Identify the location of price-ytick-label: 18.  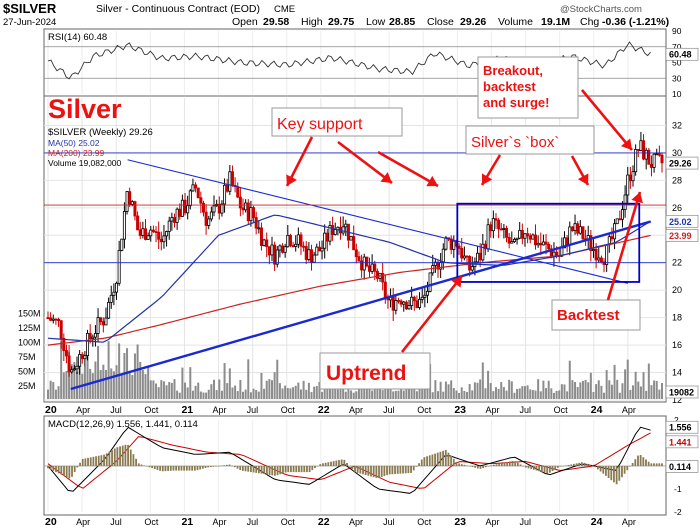
(677, 318).